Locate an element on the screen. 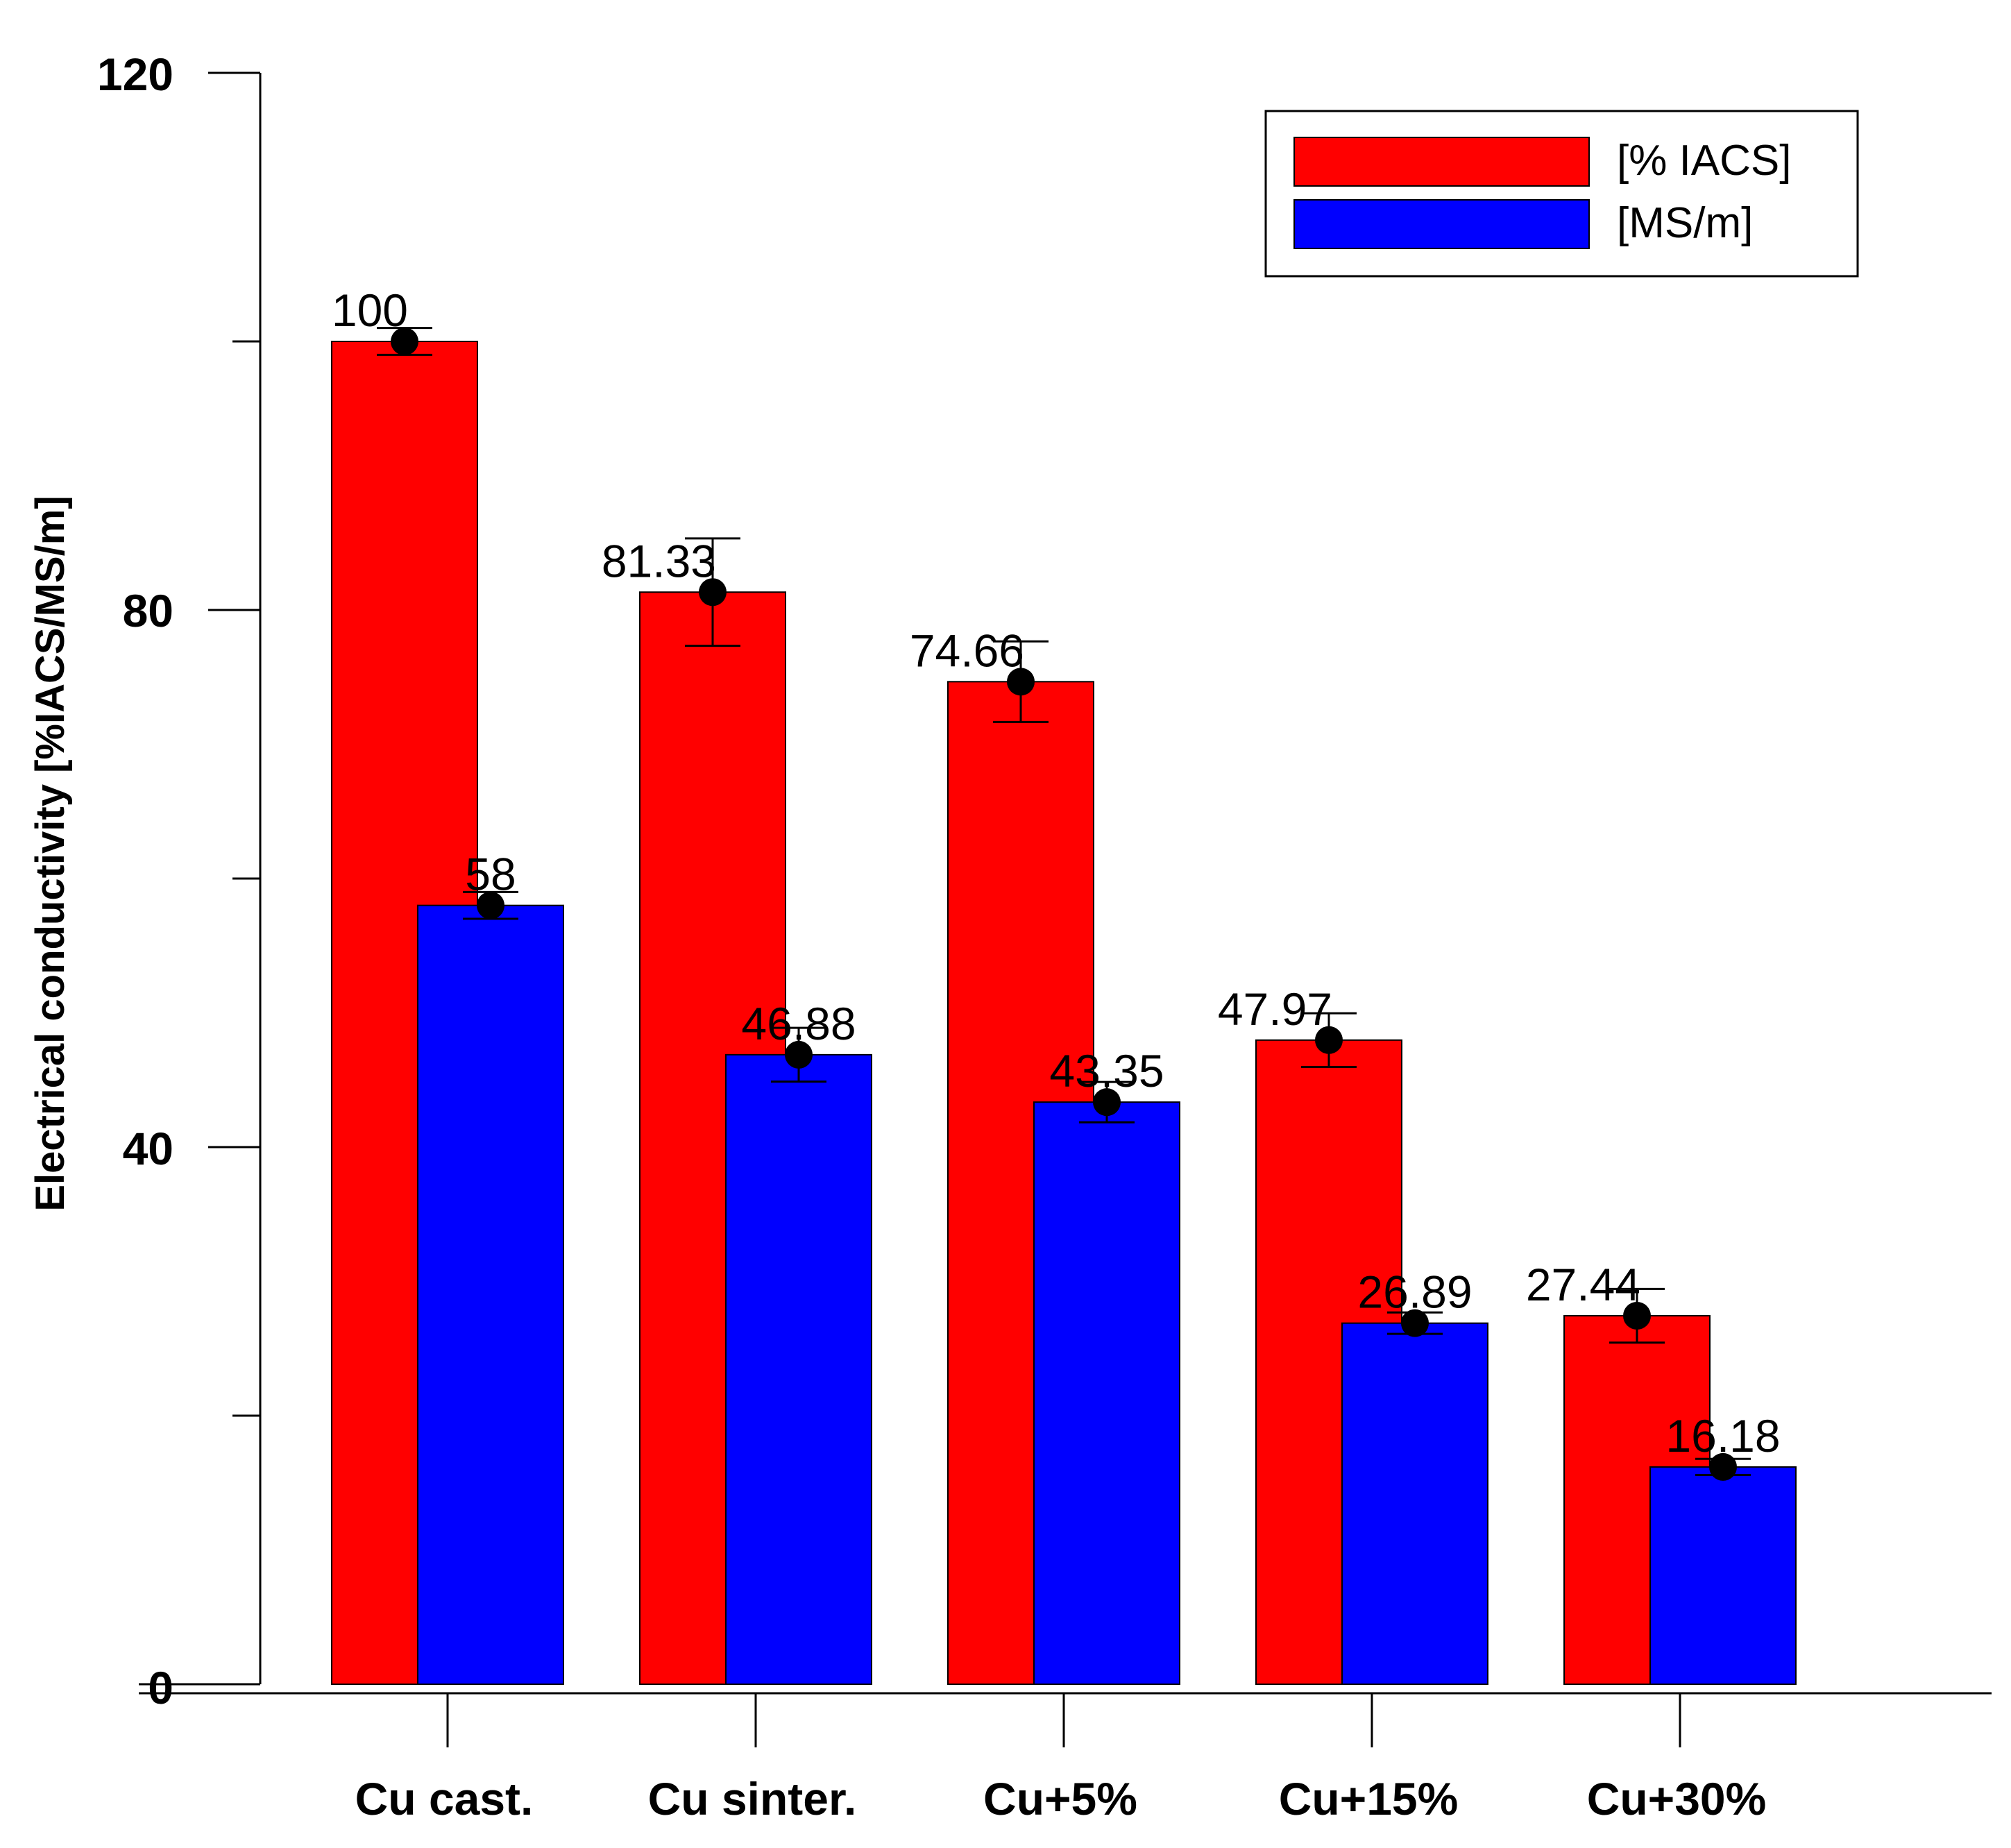  legend-label-ms: [MS/m] is located at coordinates (1685, 223).